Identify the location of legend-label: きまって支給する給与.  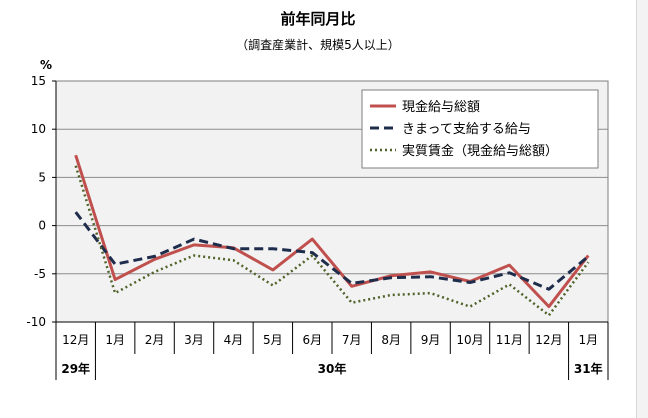
(466, 129).